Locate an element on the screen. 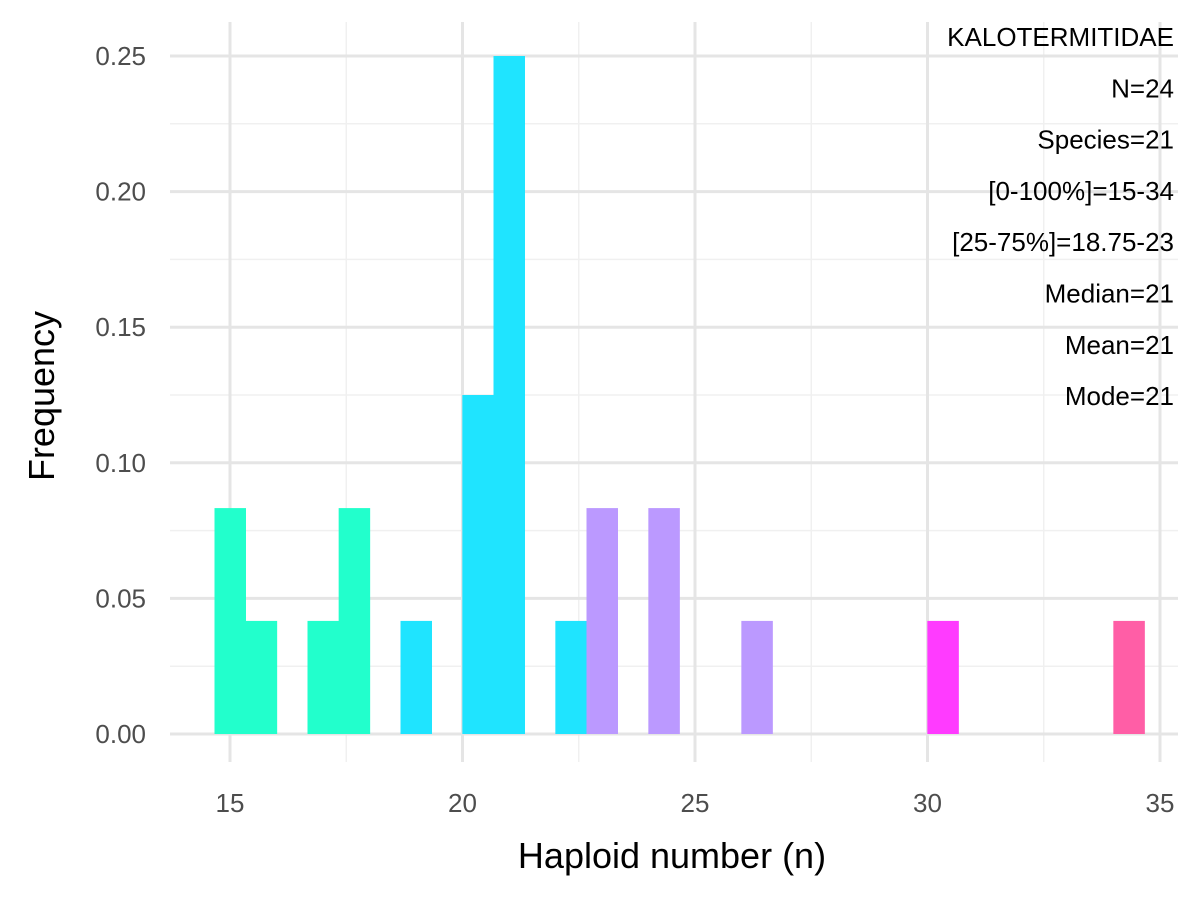 The image size is (1199, 899). x-tick-label: 25 is located at coordinates (695, 803).